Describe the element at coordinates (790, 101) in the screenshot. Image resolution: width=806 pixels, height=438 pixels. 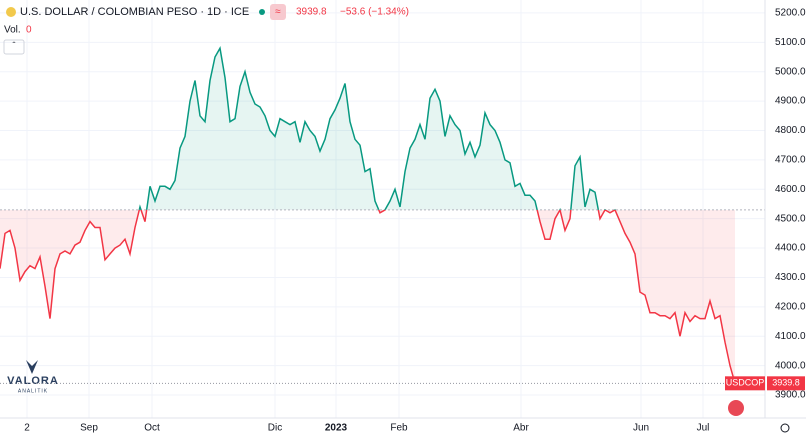
I see `y-tick-label: 4900.0` at that location.